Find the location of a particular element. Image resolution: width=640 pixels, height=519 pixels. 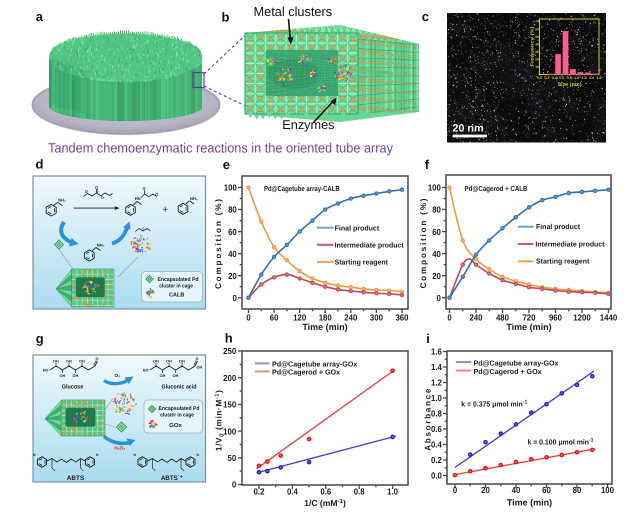

svg-text: k = 0.375 μmol min-1 is located at coordinates (494, 404).